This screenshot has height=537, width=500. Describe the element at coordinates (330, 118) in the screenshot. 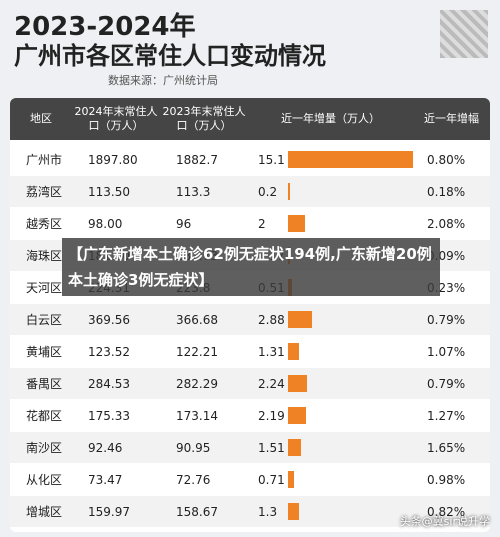

I see `column-header: 近一年增量（万人）` at that location.